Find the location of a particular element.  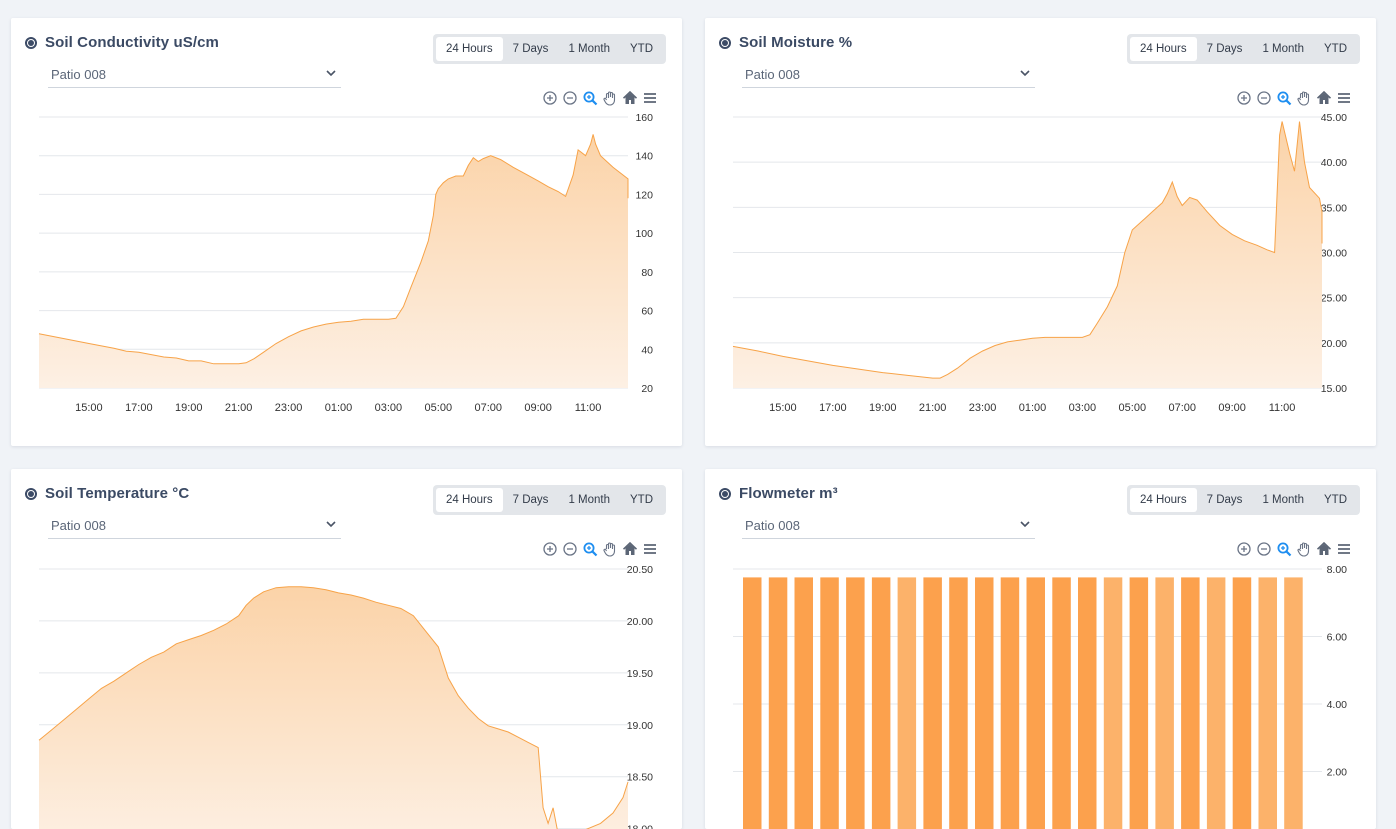

y-tick-label: 19.00 is located at coordinates (640, 726).